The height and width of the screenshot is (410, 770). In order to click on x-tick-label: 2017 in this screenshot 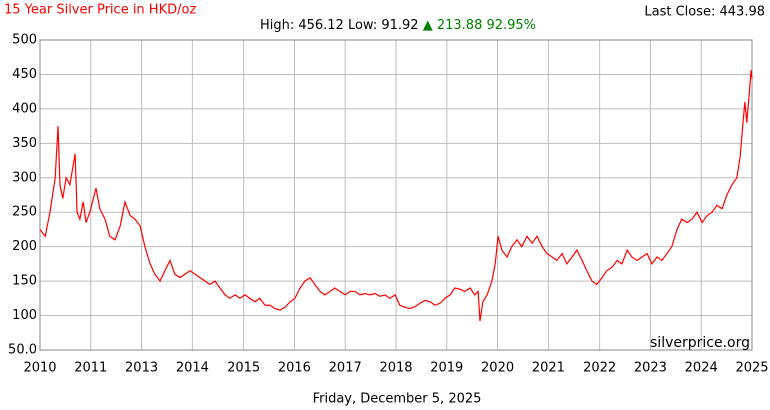, I will do `click(345, 368)`.